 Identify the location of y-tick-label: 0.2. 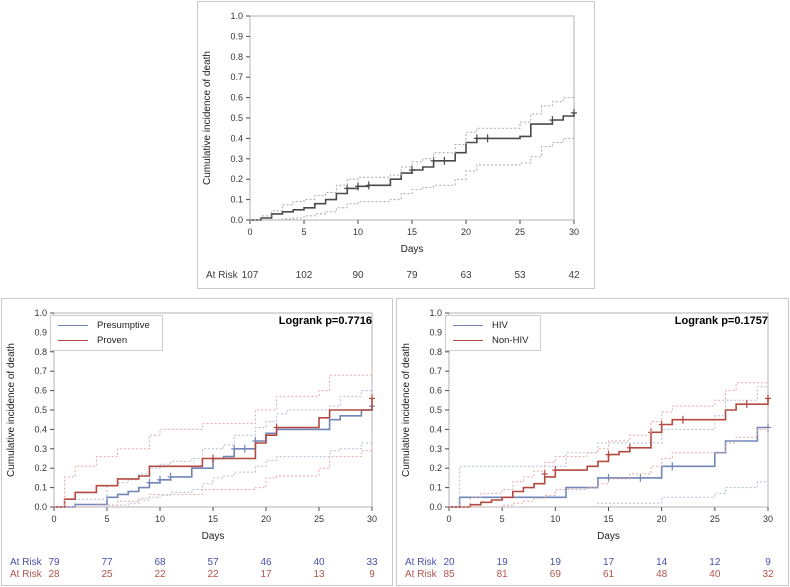
(40, 468).